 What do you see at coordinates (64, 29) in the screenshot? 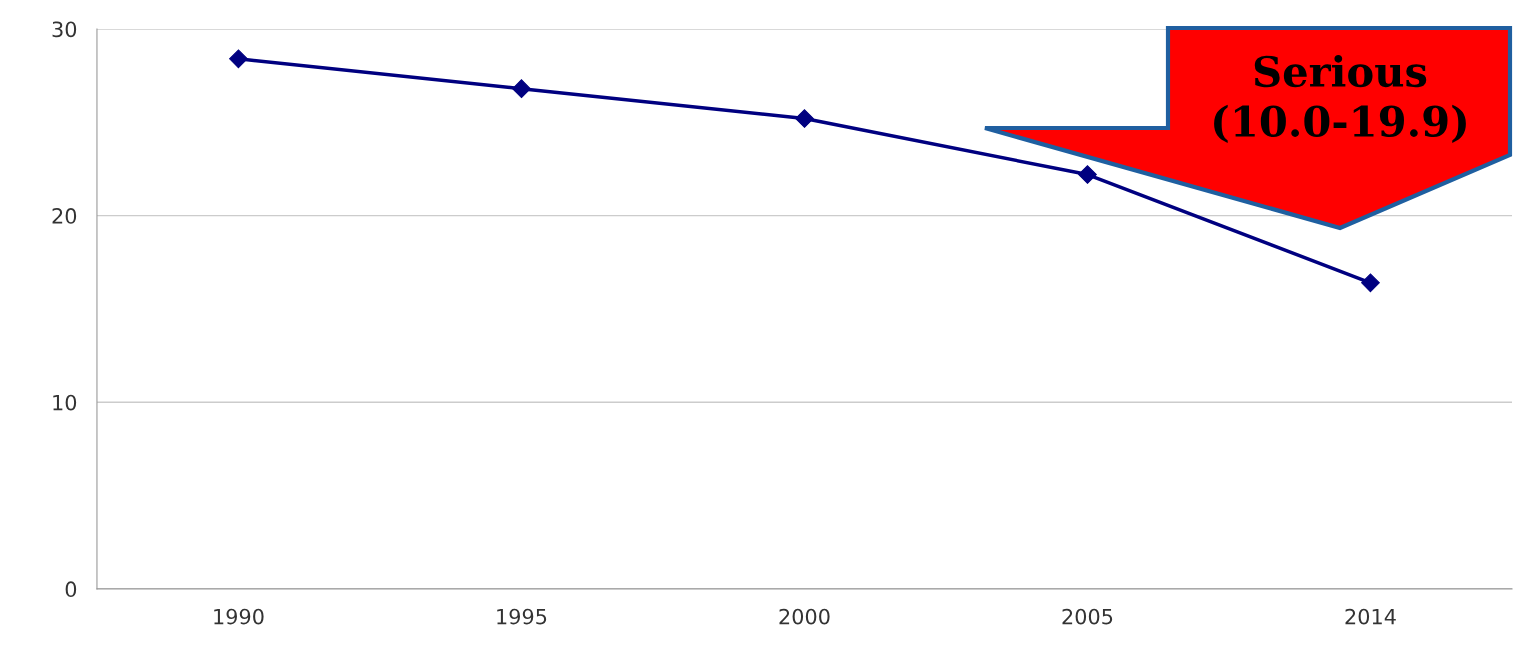
I see `y-tick-label: 30` at bounding box center [64, 29].